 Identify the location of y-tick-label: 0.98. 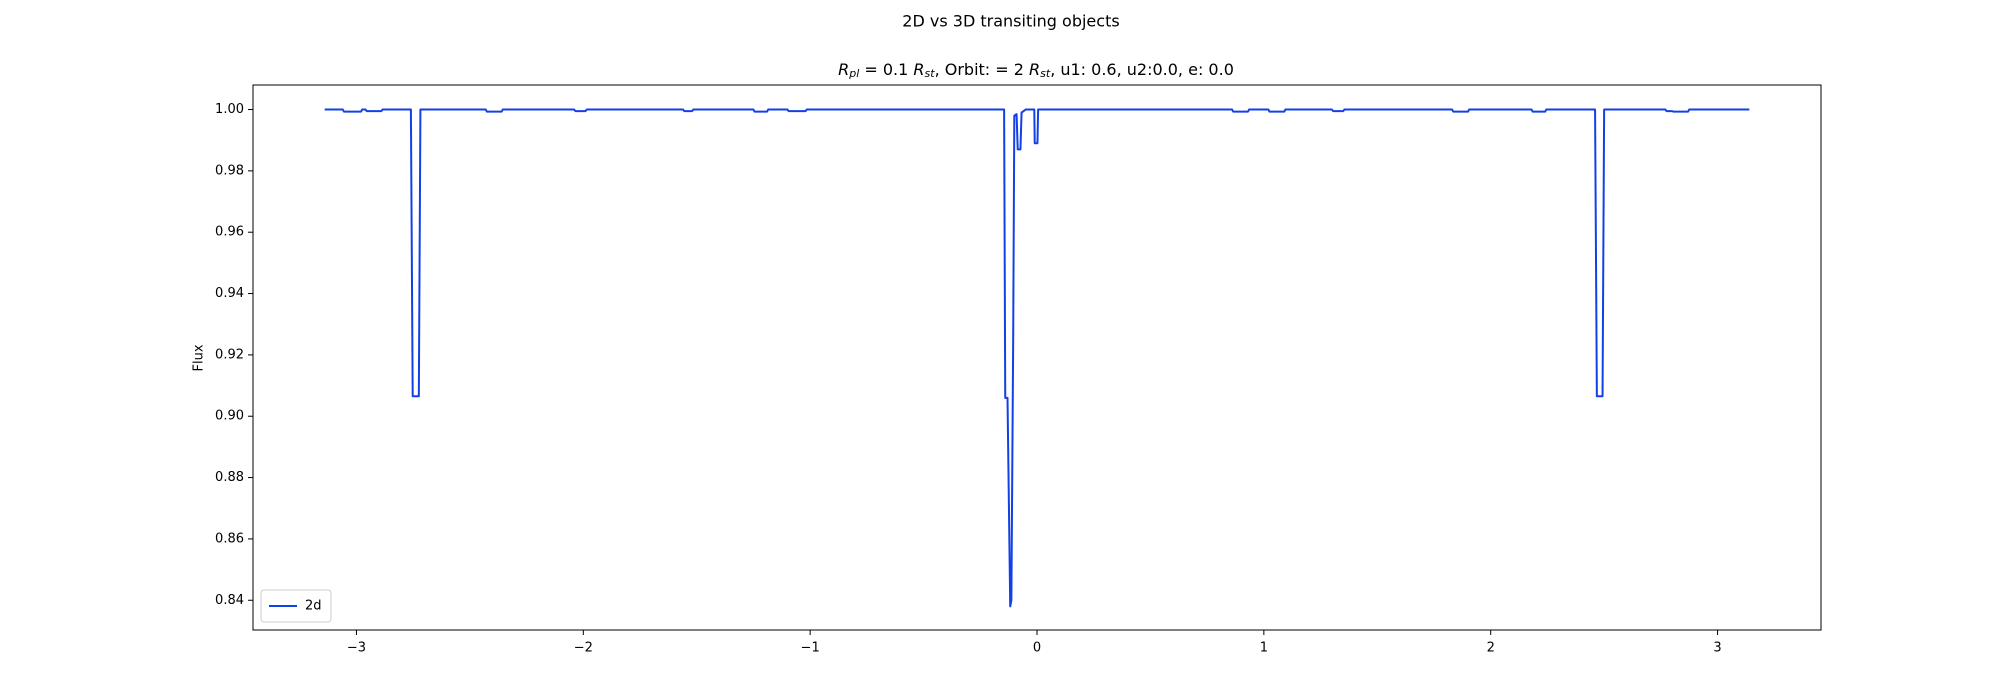
(229, 170).